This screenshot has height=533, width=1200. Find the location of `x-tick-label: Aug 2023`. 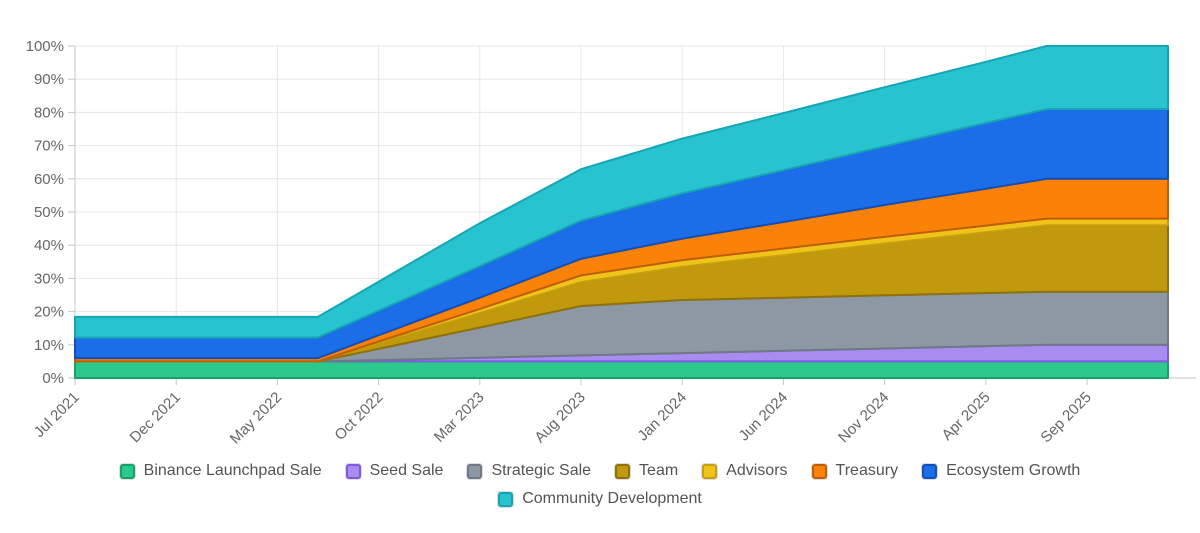

x-tick-label: Aug 2023 is located at coordinates (559, 417).